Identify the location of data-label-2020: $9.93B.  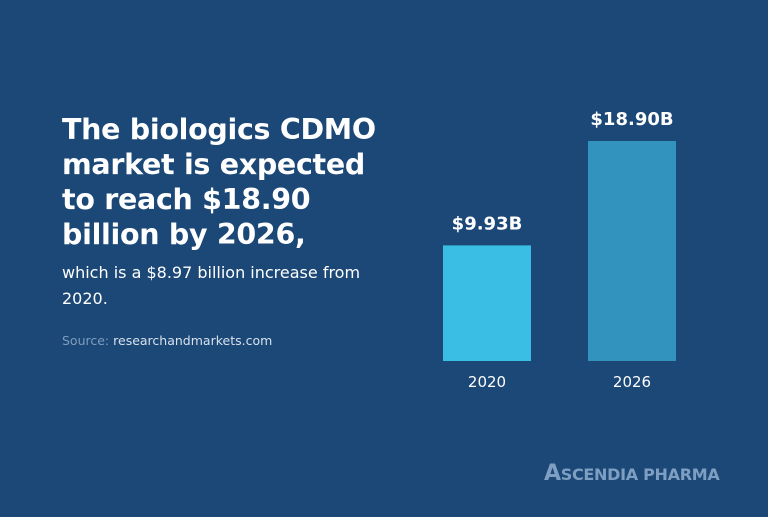
(487, 223).